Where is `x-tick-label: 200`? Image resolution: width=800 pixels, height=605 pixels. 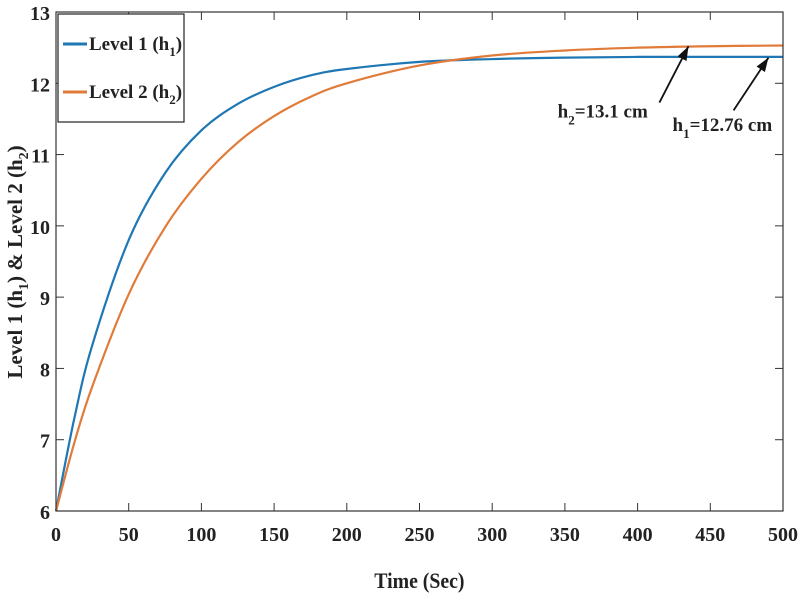 x-tick-label: 200 is located at coordinates (347, 535).